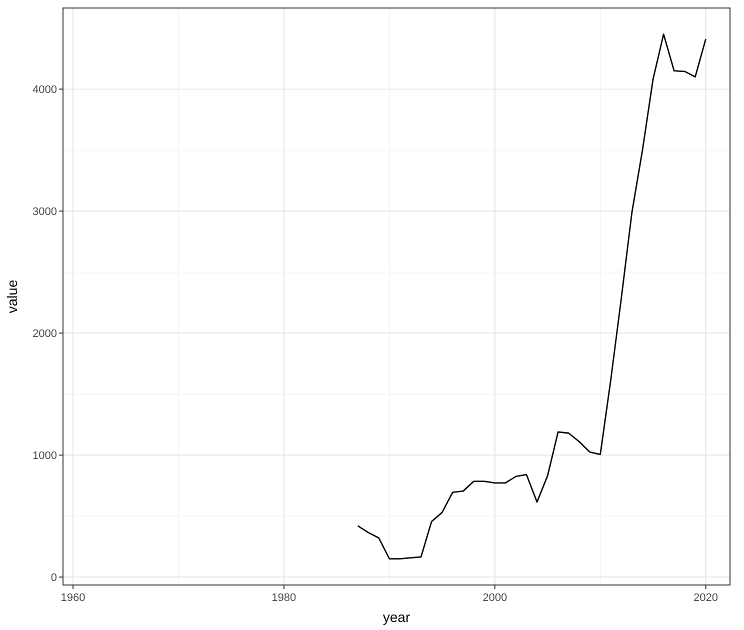 This screenshot has height=630, width=744. I want to click on y-tick-label: 2000, so click(44, 334).